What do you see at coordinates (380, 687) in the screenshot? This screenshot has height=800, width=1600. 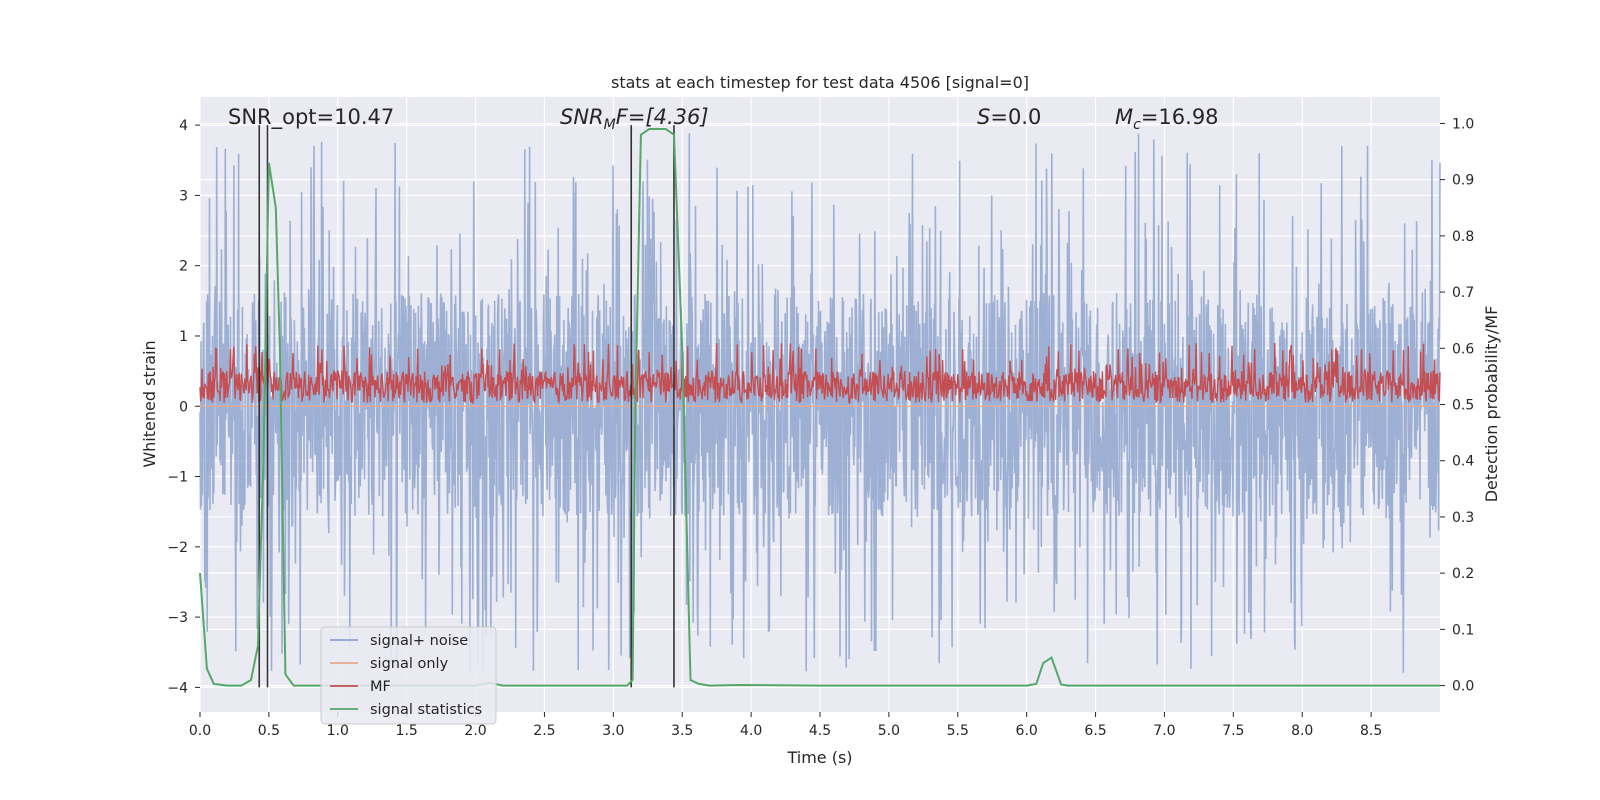 I see `legend-label-mf: MF` at bounding box center [380, 687].